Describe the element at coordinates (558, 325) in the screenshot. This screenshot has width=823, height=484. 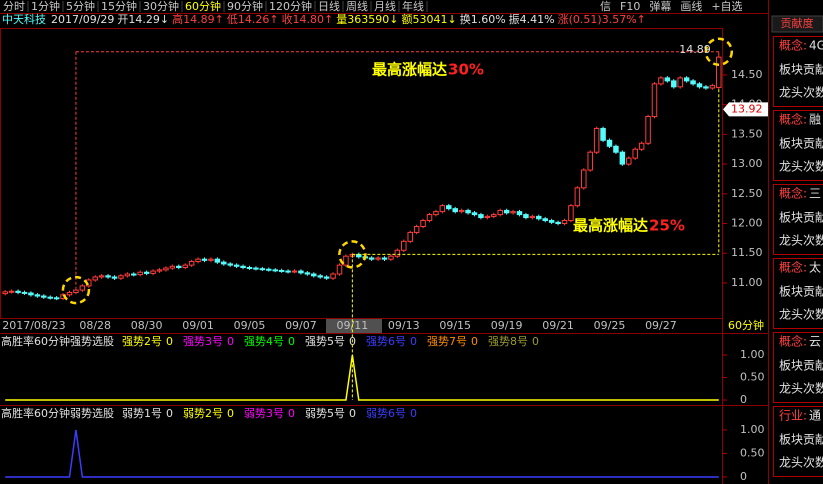
I see `x-tick-label: 09/21` at that location.